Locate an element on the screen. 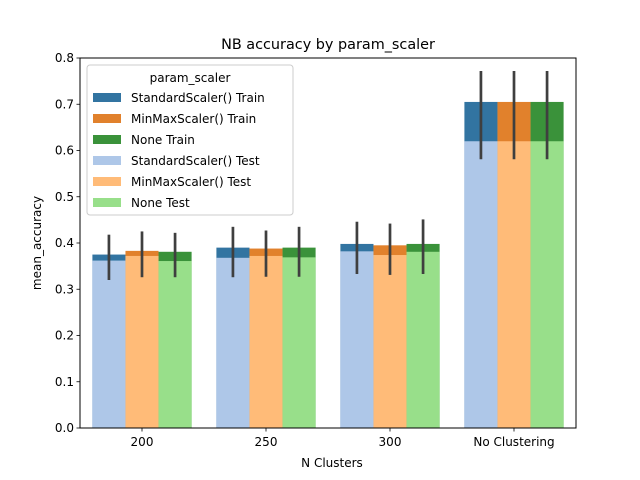 The width and height of the screenshot is (640, 480). legend-title: param_scaler is located at coordinates (190, 78).